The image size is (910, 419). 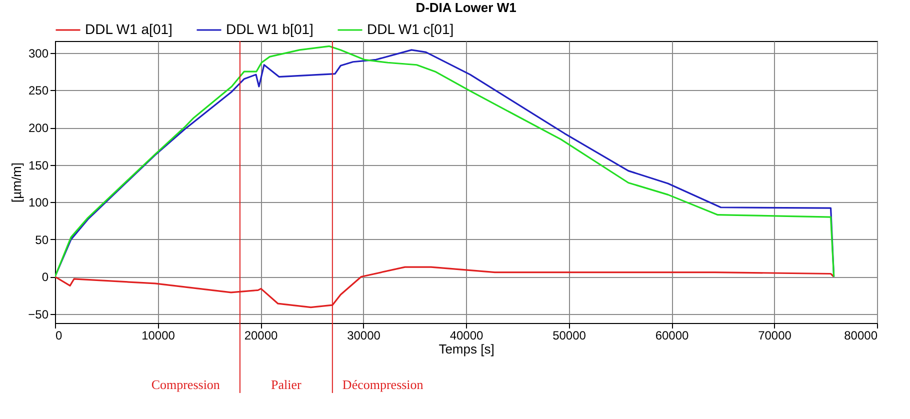 I want to click on x-tick-label: 20000, so click(x=261, y=335).